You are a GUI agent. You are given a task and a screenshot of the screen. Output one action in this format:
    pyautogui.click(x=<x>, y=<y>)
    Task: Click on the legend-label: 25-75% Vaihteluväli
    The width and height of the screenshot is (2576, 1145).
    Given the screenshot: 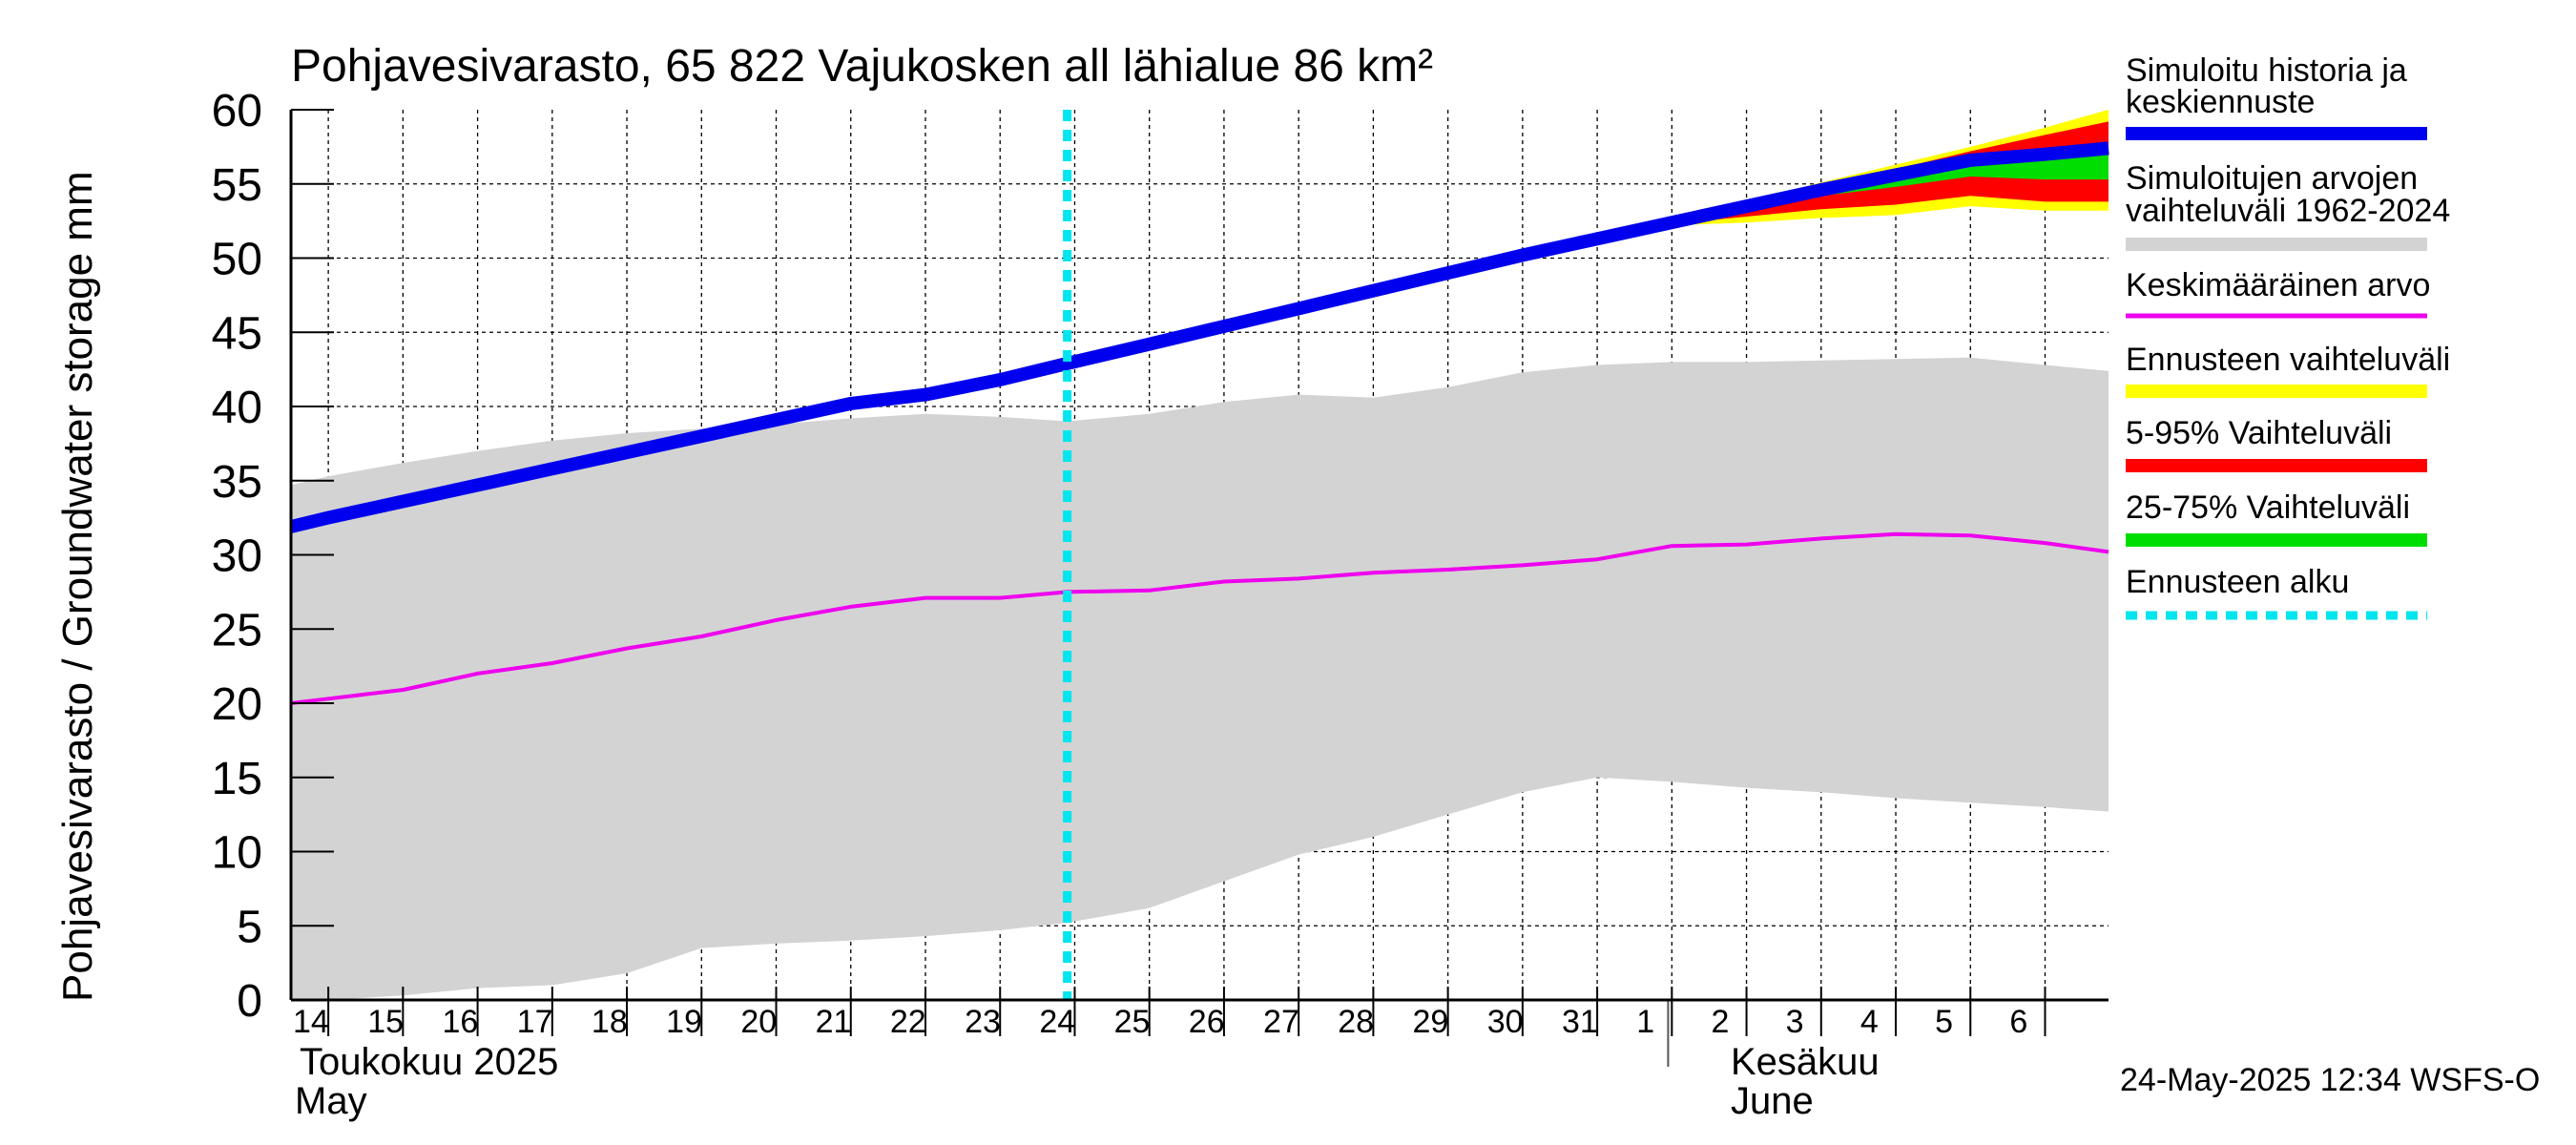 What is the action you would take?
    pyautogui.click(x=2268, y=508)
    